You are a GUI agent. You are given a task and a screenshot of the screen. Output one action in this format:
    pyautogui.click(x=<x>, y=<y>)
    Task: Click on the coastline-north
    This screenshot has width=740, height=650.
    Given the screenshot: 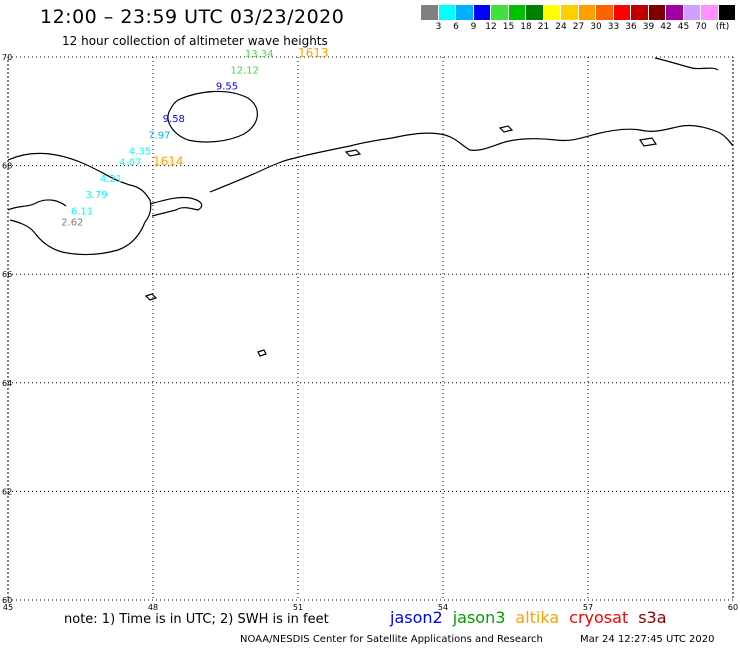 What is the action you would take?
    pyautogui.click(x=441, y=170)
    